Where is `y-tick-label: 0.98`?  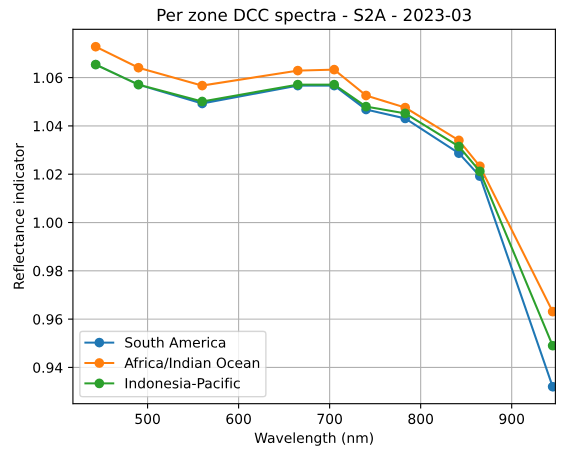
y-tick-label: 0.98 is located at coordinates (47, 271).